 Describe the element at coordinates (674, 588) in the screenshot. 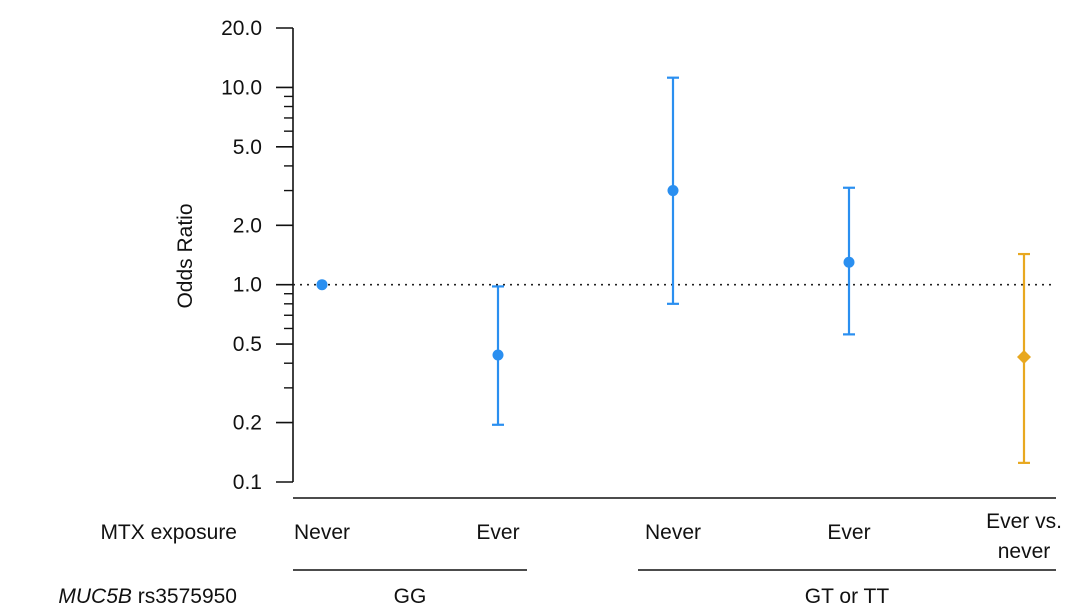

I see `genotype-groups: GG GT or TT` at that location.